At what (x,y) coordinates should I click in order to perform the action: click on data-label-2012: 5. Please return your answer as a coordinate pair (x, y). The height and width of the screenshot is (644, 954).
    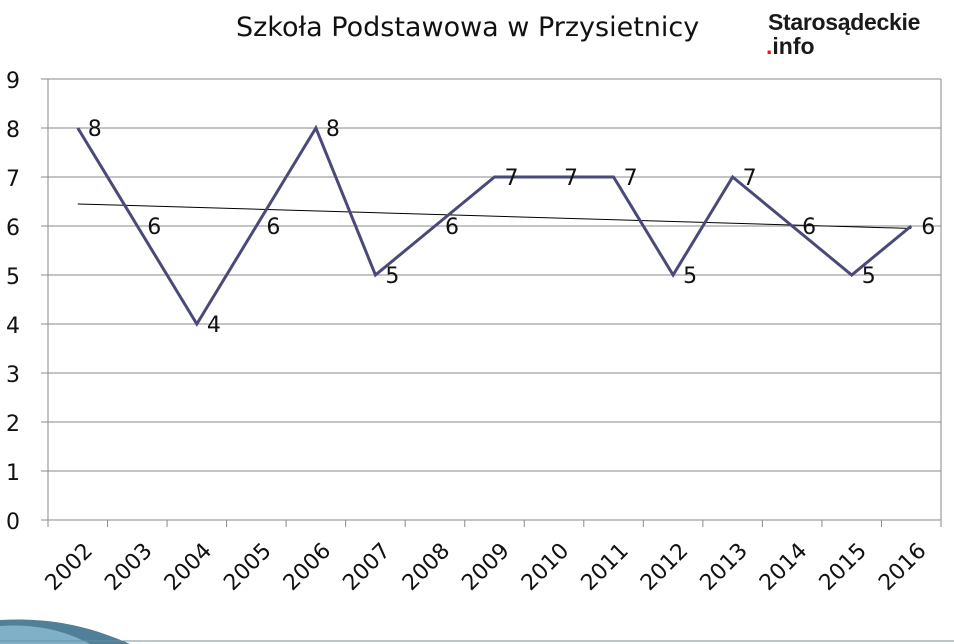
    Looking at the image, I should click on (690, 276).